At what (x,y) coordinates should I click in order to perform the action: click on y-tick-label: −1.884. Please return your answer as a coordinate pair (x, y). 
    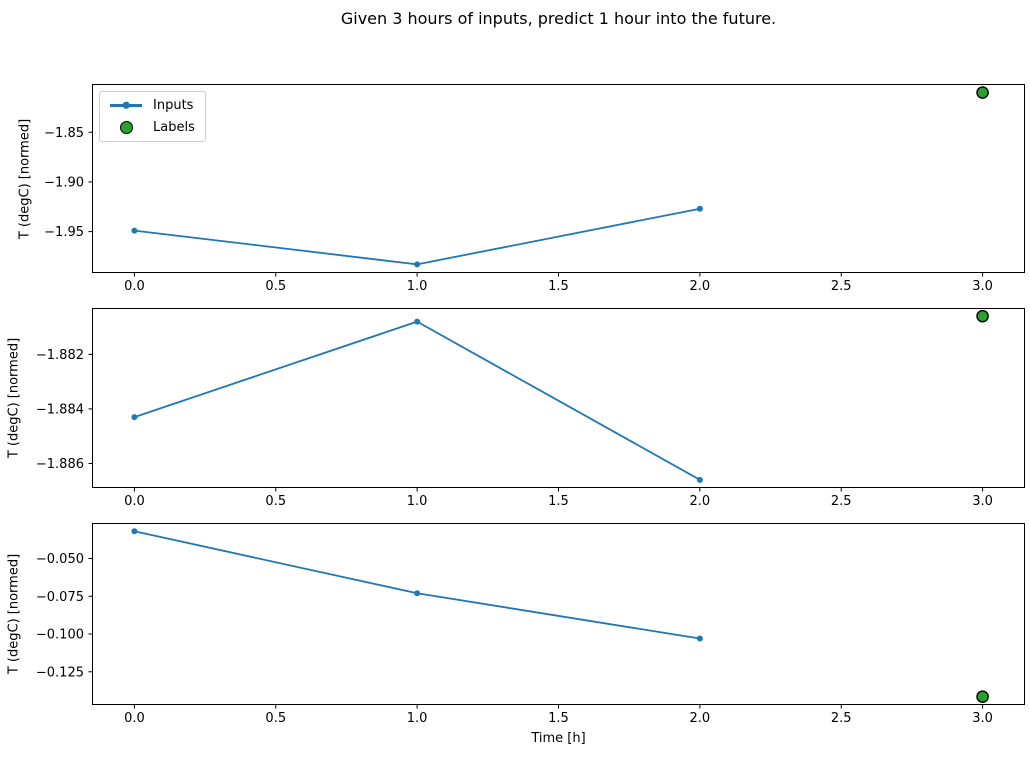
    Looking at the image, I should click on (60, 409).